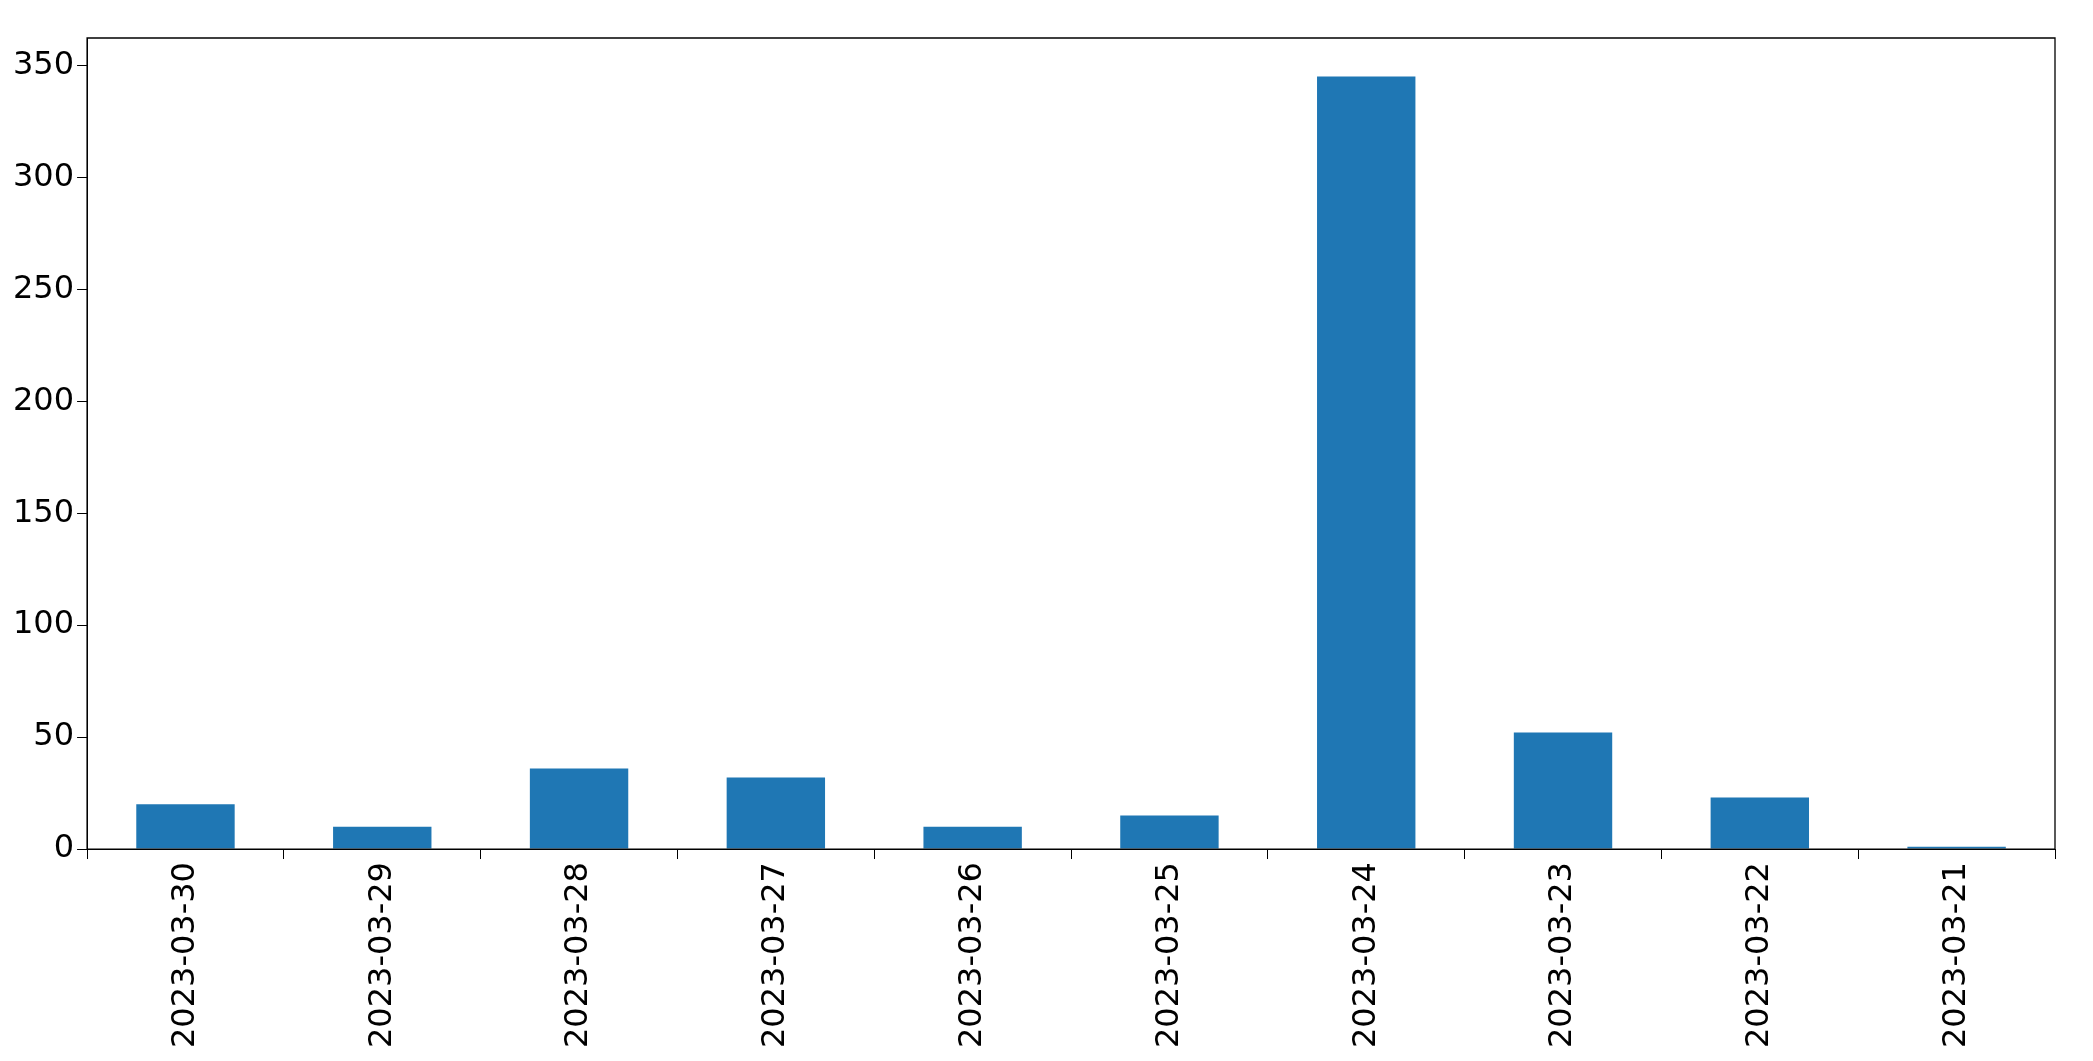 This screenshot has width=2093, height=1061. What do you see at coordinates (1757, 955) in the screenshot?
I see `x-tick-label: 2023-03-22` at bounding box center [1757, 955].